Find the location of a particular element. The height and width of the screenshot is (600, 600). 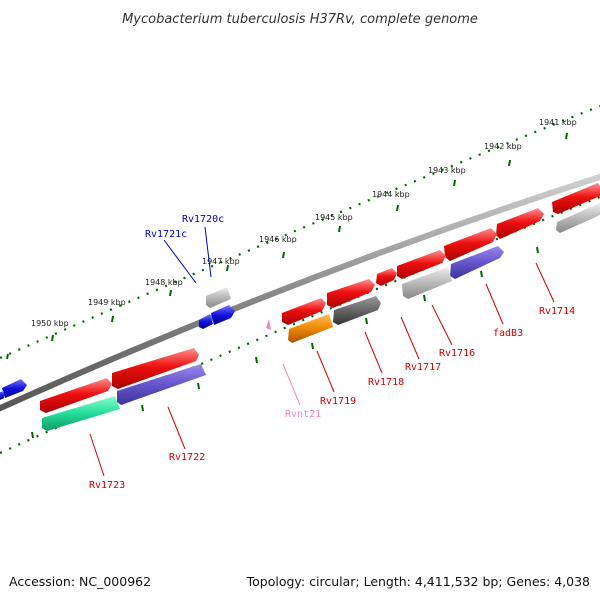

scale-label-1946: 1946 kbp is located at coordinates (278, 239).